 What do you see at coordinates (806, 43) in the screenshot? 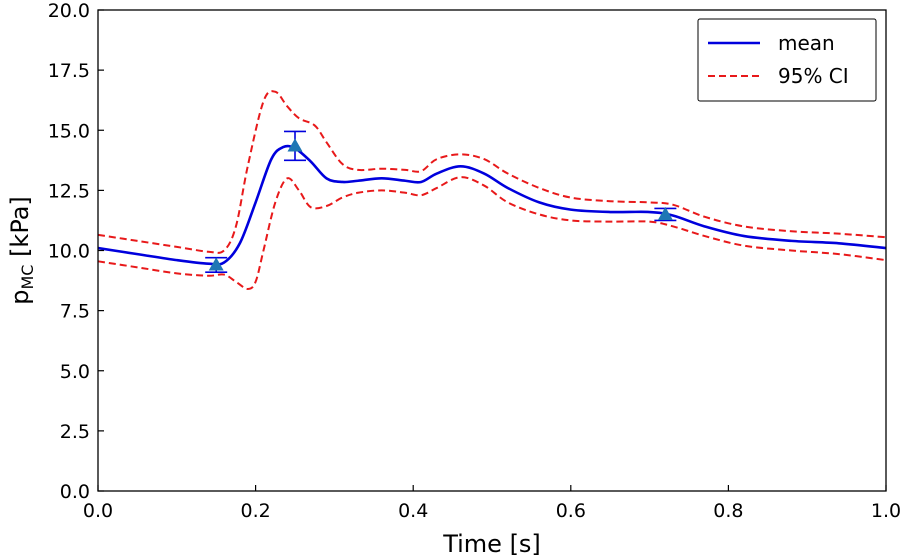
I see `legend-label-mean: mean` at bounding box center [806, 43].